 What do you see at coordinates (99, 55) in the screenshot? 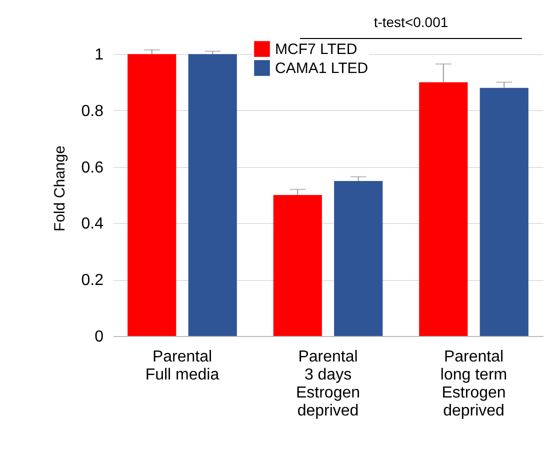
I see `y-tick-label: 1` at bounding box center [99, 55].